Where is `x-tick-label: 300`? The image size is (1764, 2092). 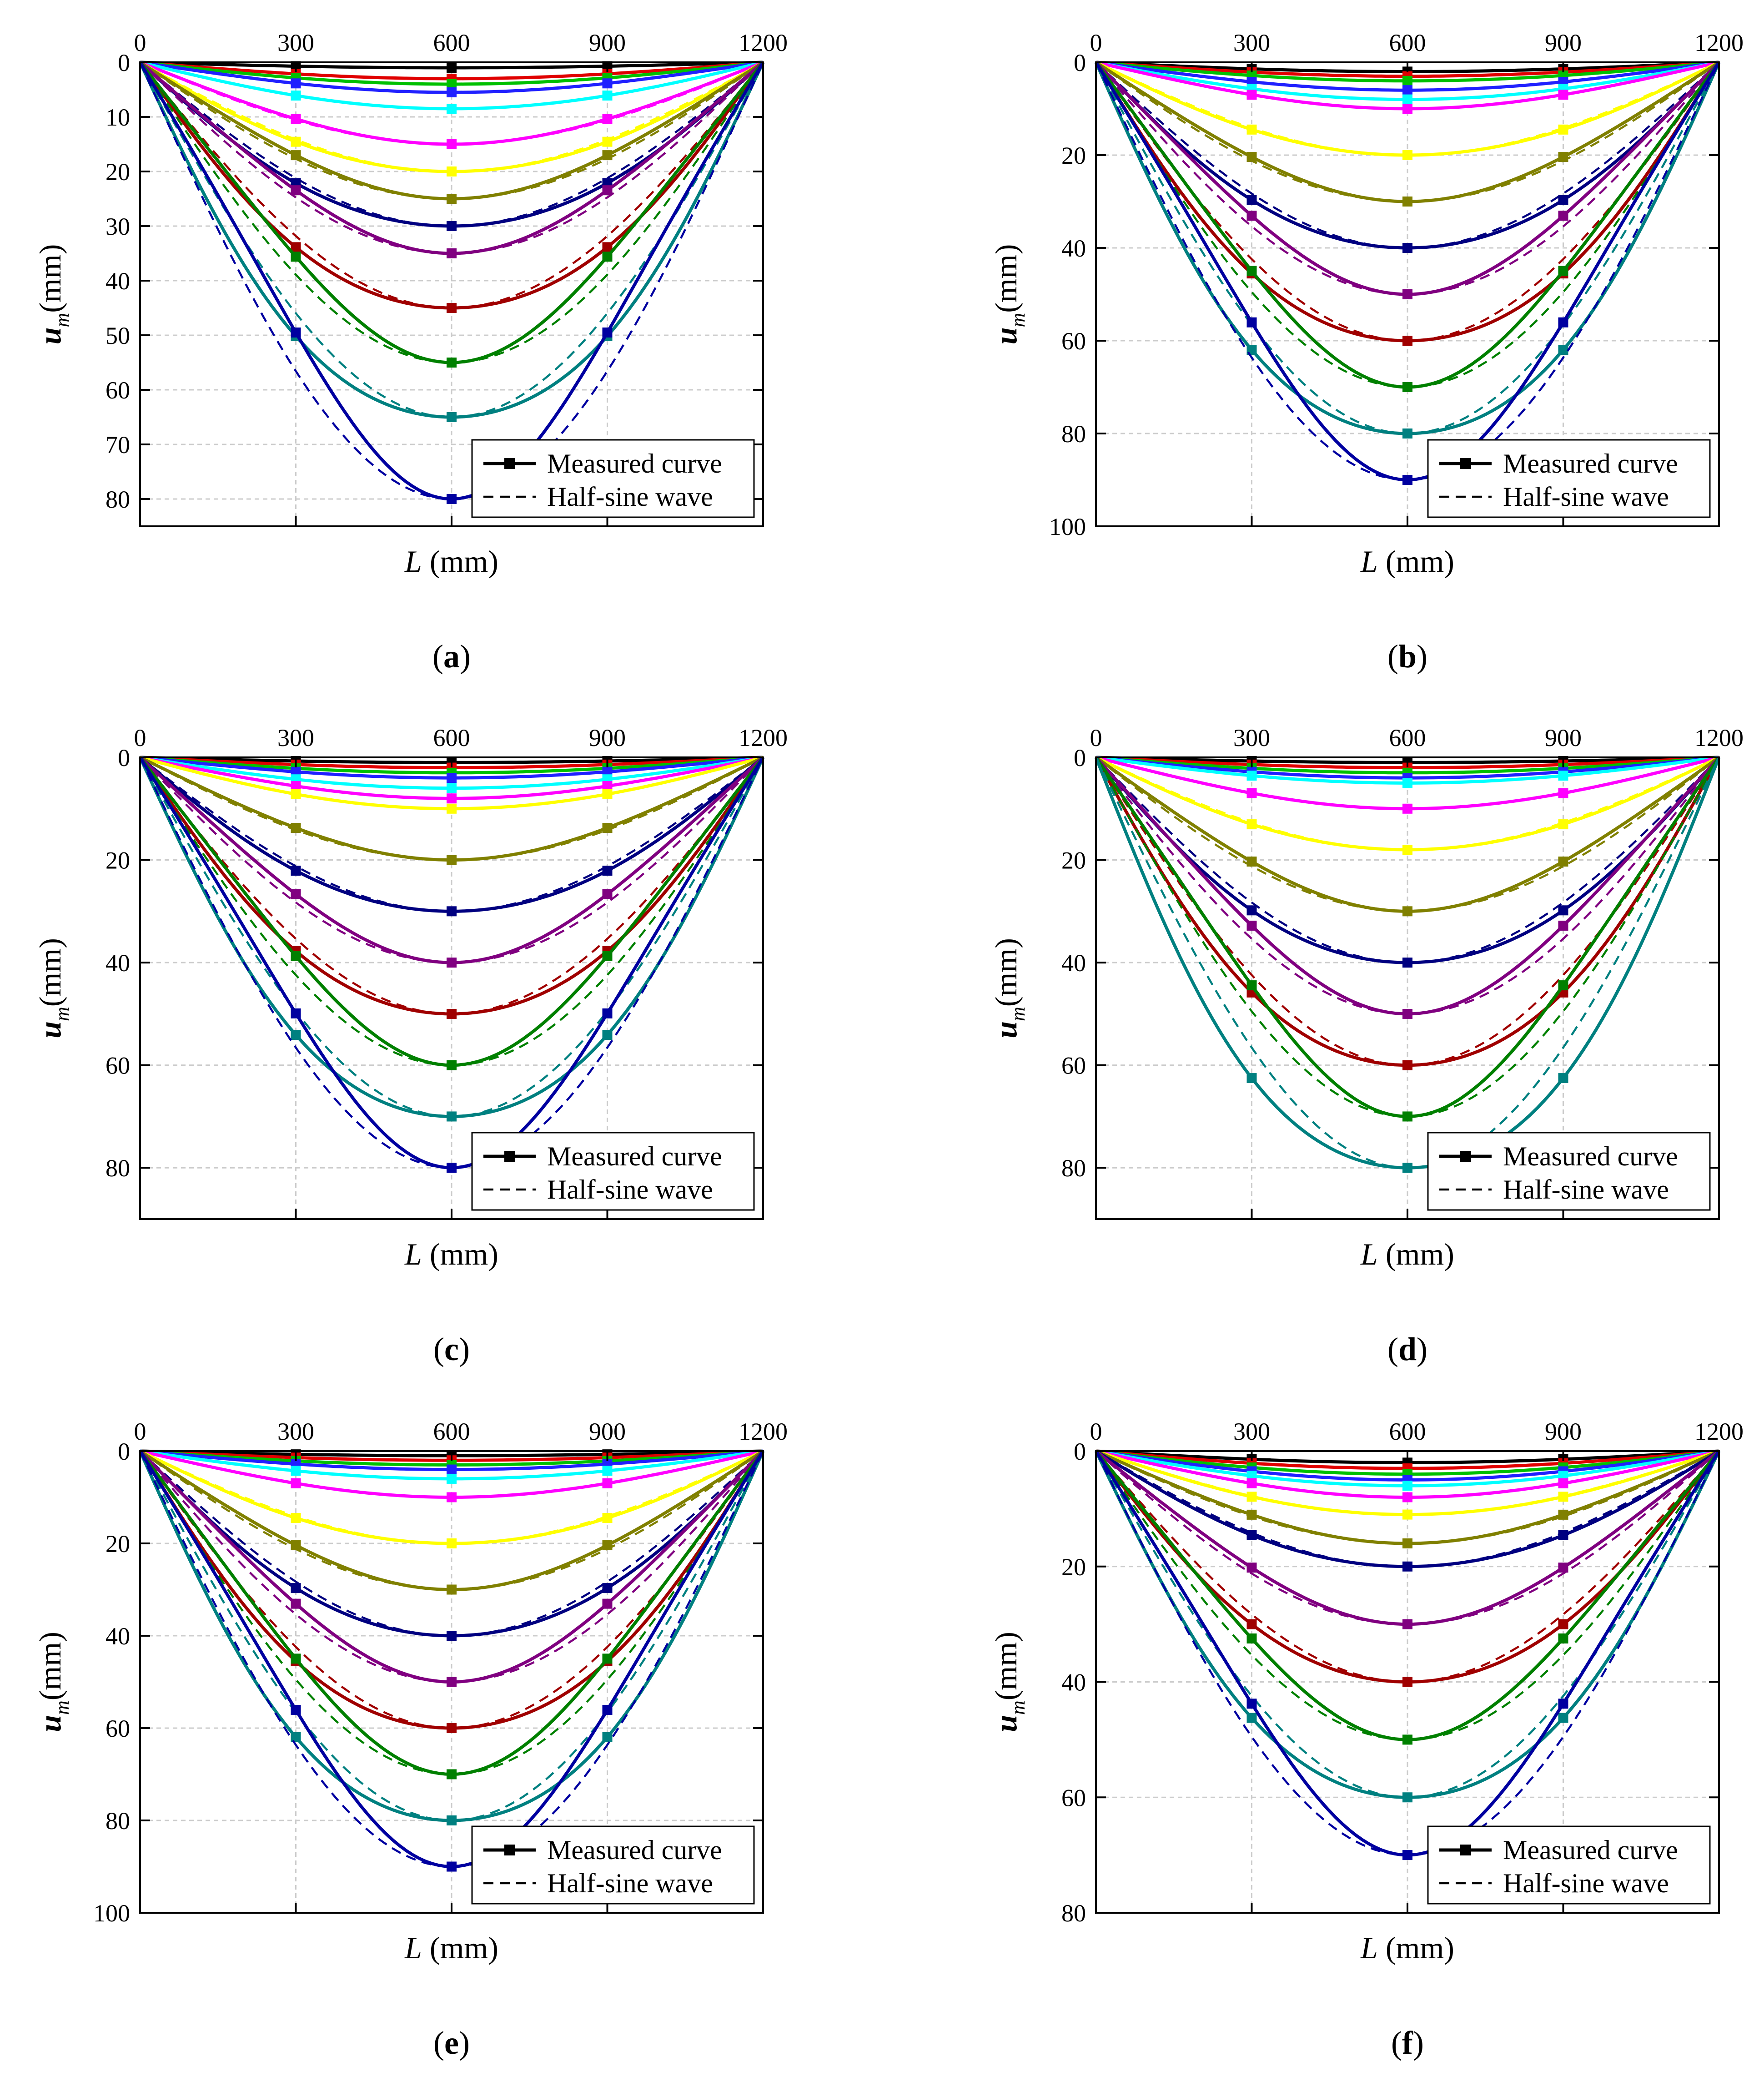
x-tick-label: 300 is located at coordinates (1251, 737).